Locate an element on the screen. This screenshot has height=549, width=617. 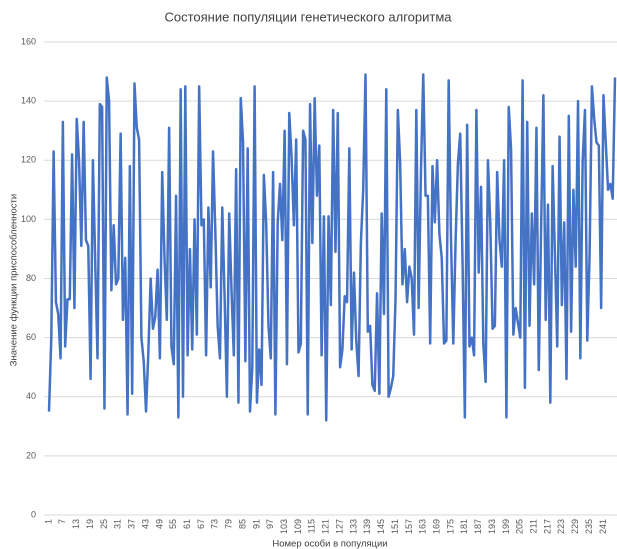
y-tick-label: 40 is located at coordinates (31, 396).